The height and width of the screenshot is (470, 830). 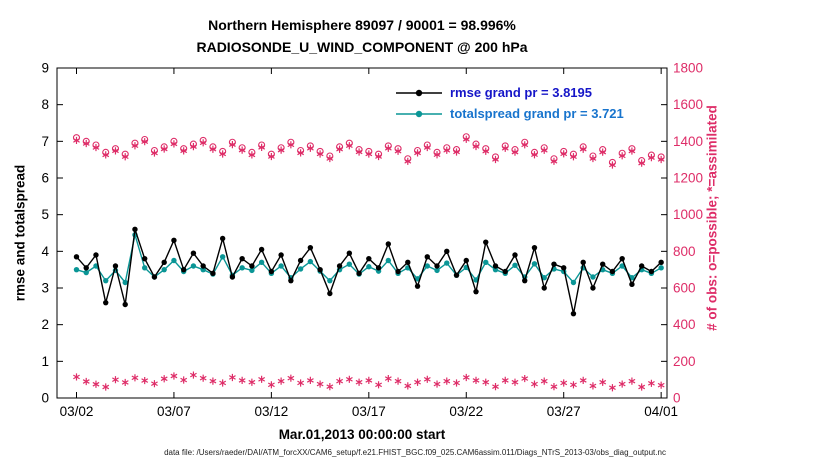 I want to click on x-tick-label: 03/17, so click(x=369, y=411).